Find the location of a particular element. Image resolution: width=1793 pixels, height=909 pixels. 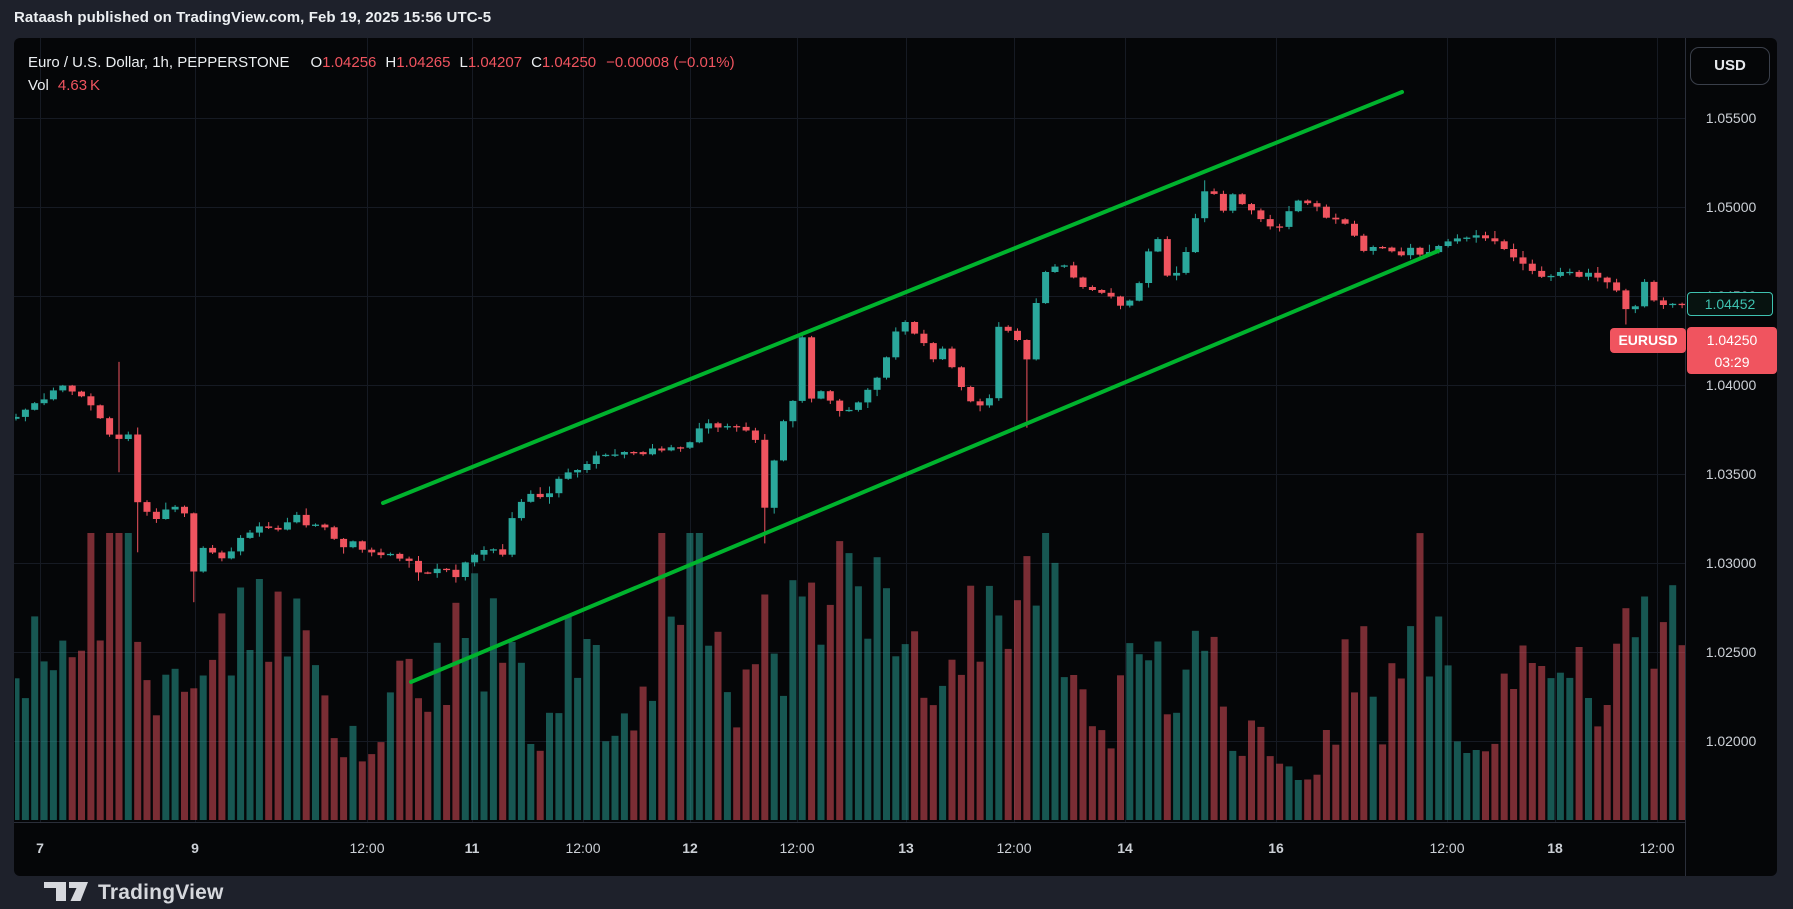

time-tick-label: 12 is located at coordinates (690, 848).